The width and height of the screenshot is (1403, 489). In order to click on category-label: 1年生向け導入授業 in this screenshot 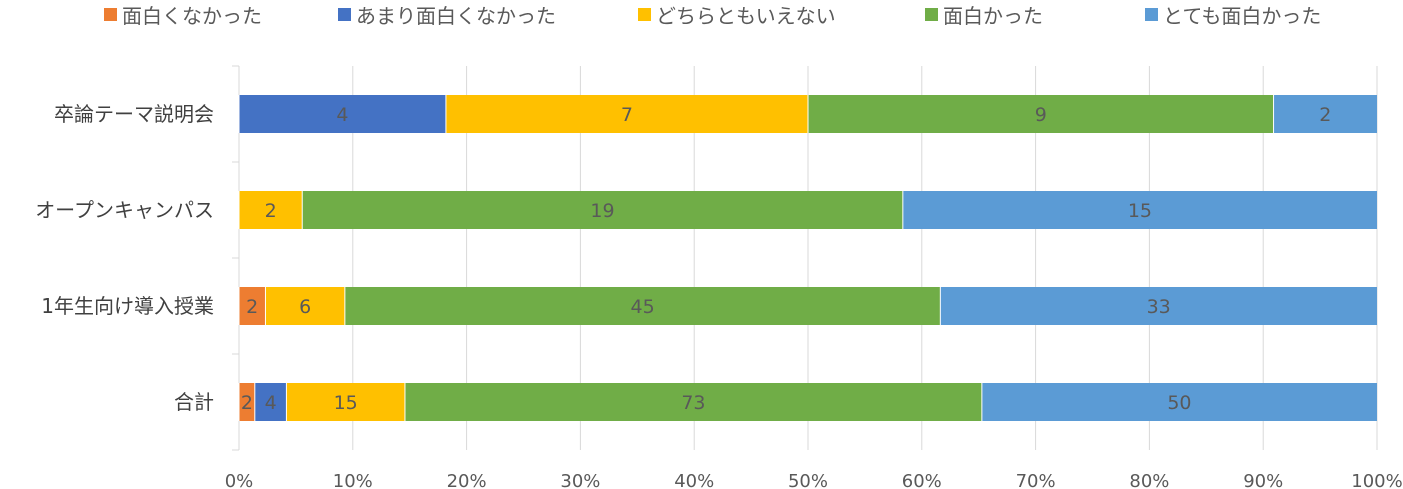, I will do `click(127, 306)`.